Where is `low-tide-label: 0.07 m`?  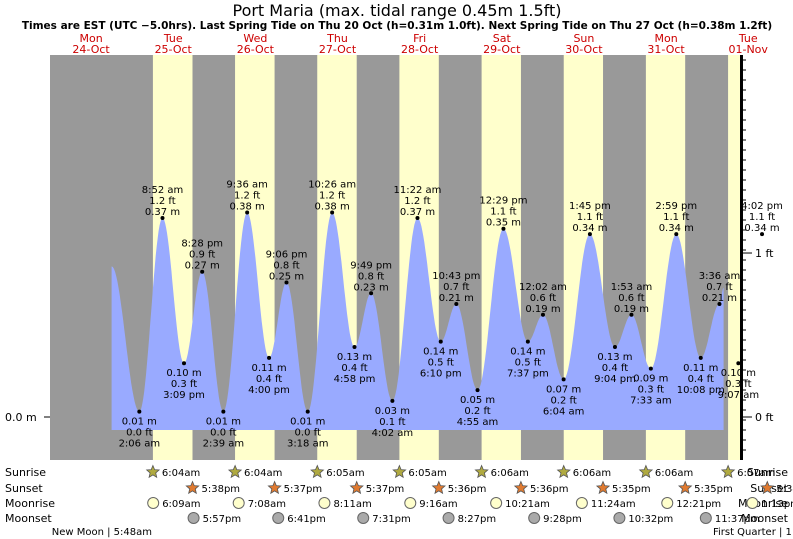 low-tide-label: 0.07 m is located at coordinates (563, 389).